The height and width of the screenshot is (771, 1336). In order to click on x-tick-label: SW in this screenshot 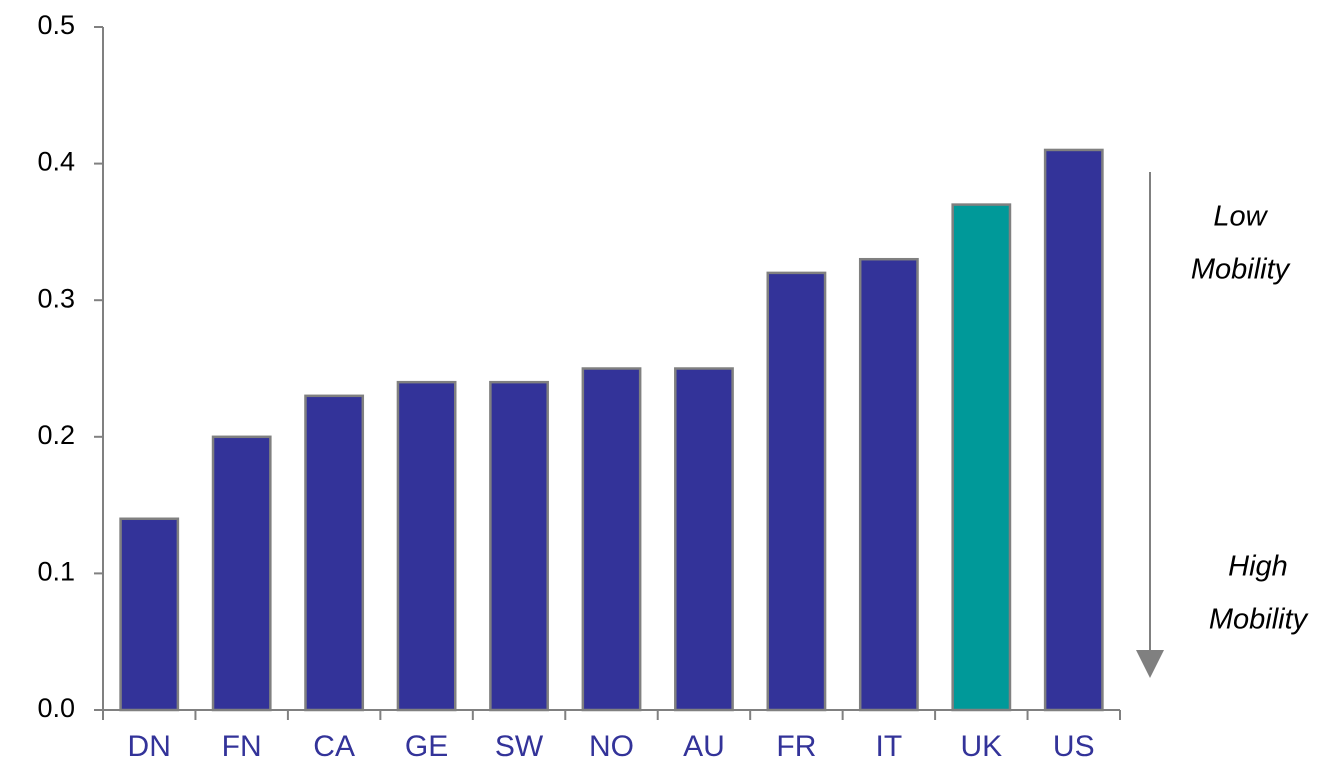, I will do `click(519, 746)`.